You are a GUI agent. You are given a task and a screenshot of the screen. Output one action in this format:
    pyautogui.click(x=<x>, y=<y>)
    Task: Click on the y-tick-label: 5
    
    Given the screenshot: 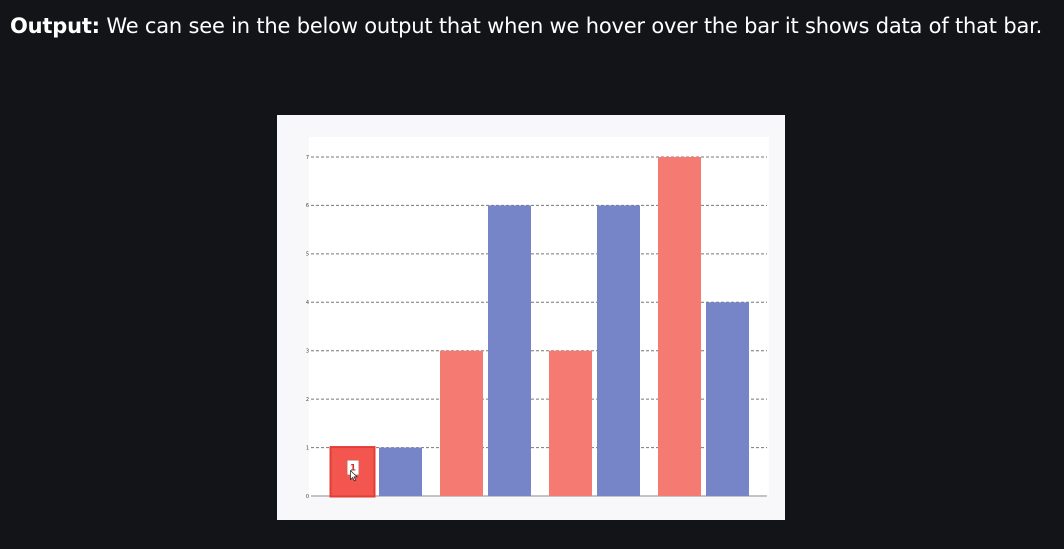 What is the action you would take?
    pyautogui.click(x=307, y=255)
    